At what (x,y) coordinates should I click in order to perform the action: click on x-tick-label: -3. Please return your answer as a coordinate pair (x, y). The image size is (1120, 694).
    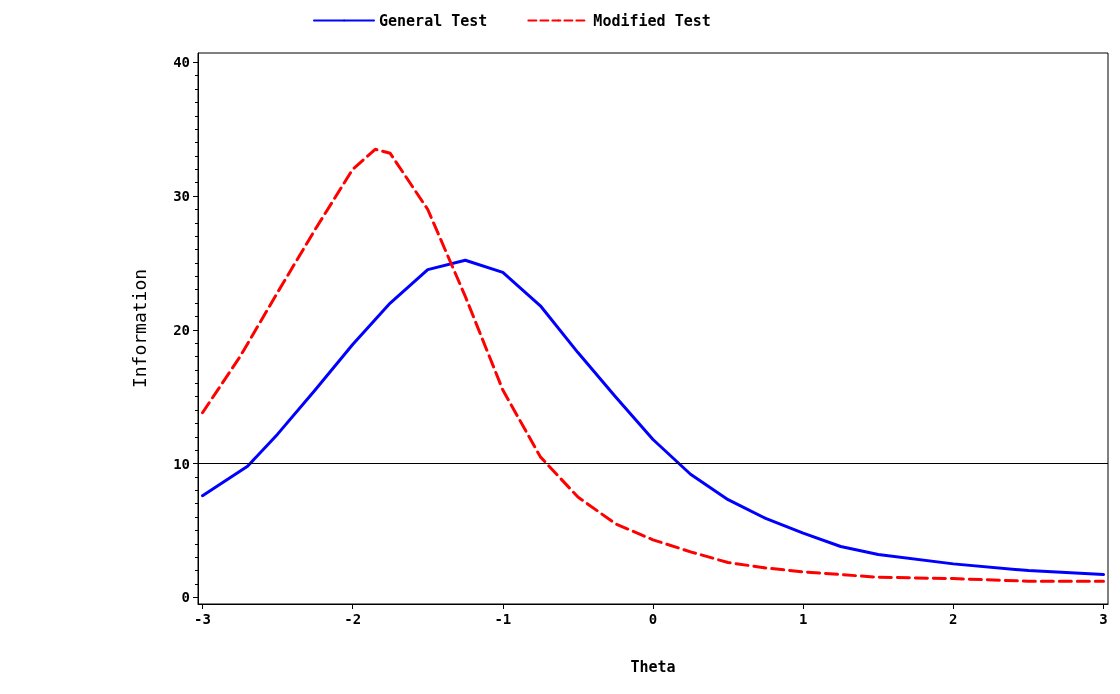
    Looking at the image, I should click on (202, 619).